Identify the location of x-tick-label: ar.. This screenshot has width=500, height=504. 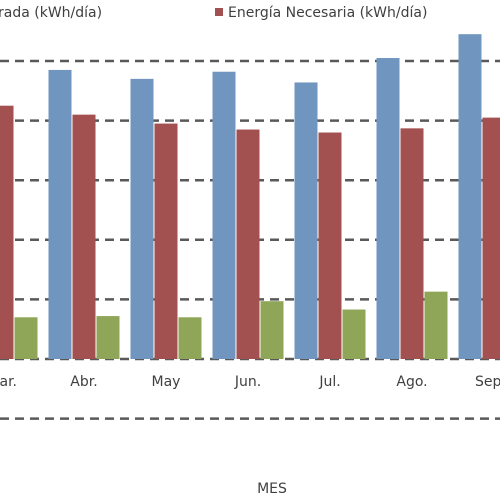
(8, 382).